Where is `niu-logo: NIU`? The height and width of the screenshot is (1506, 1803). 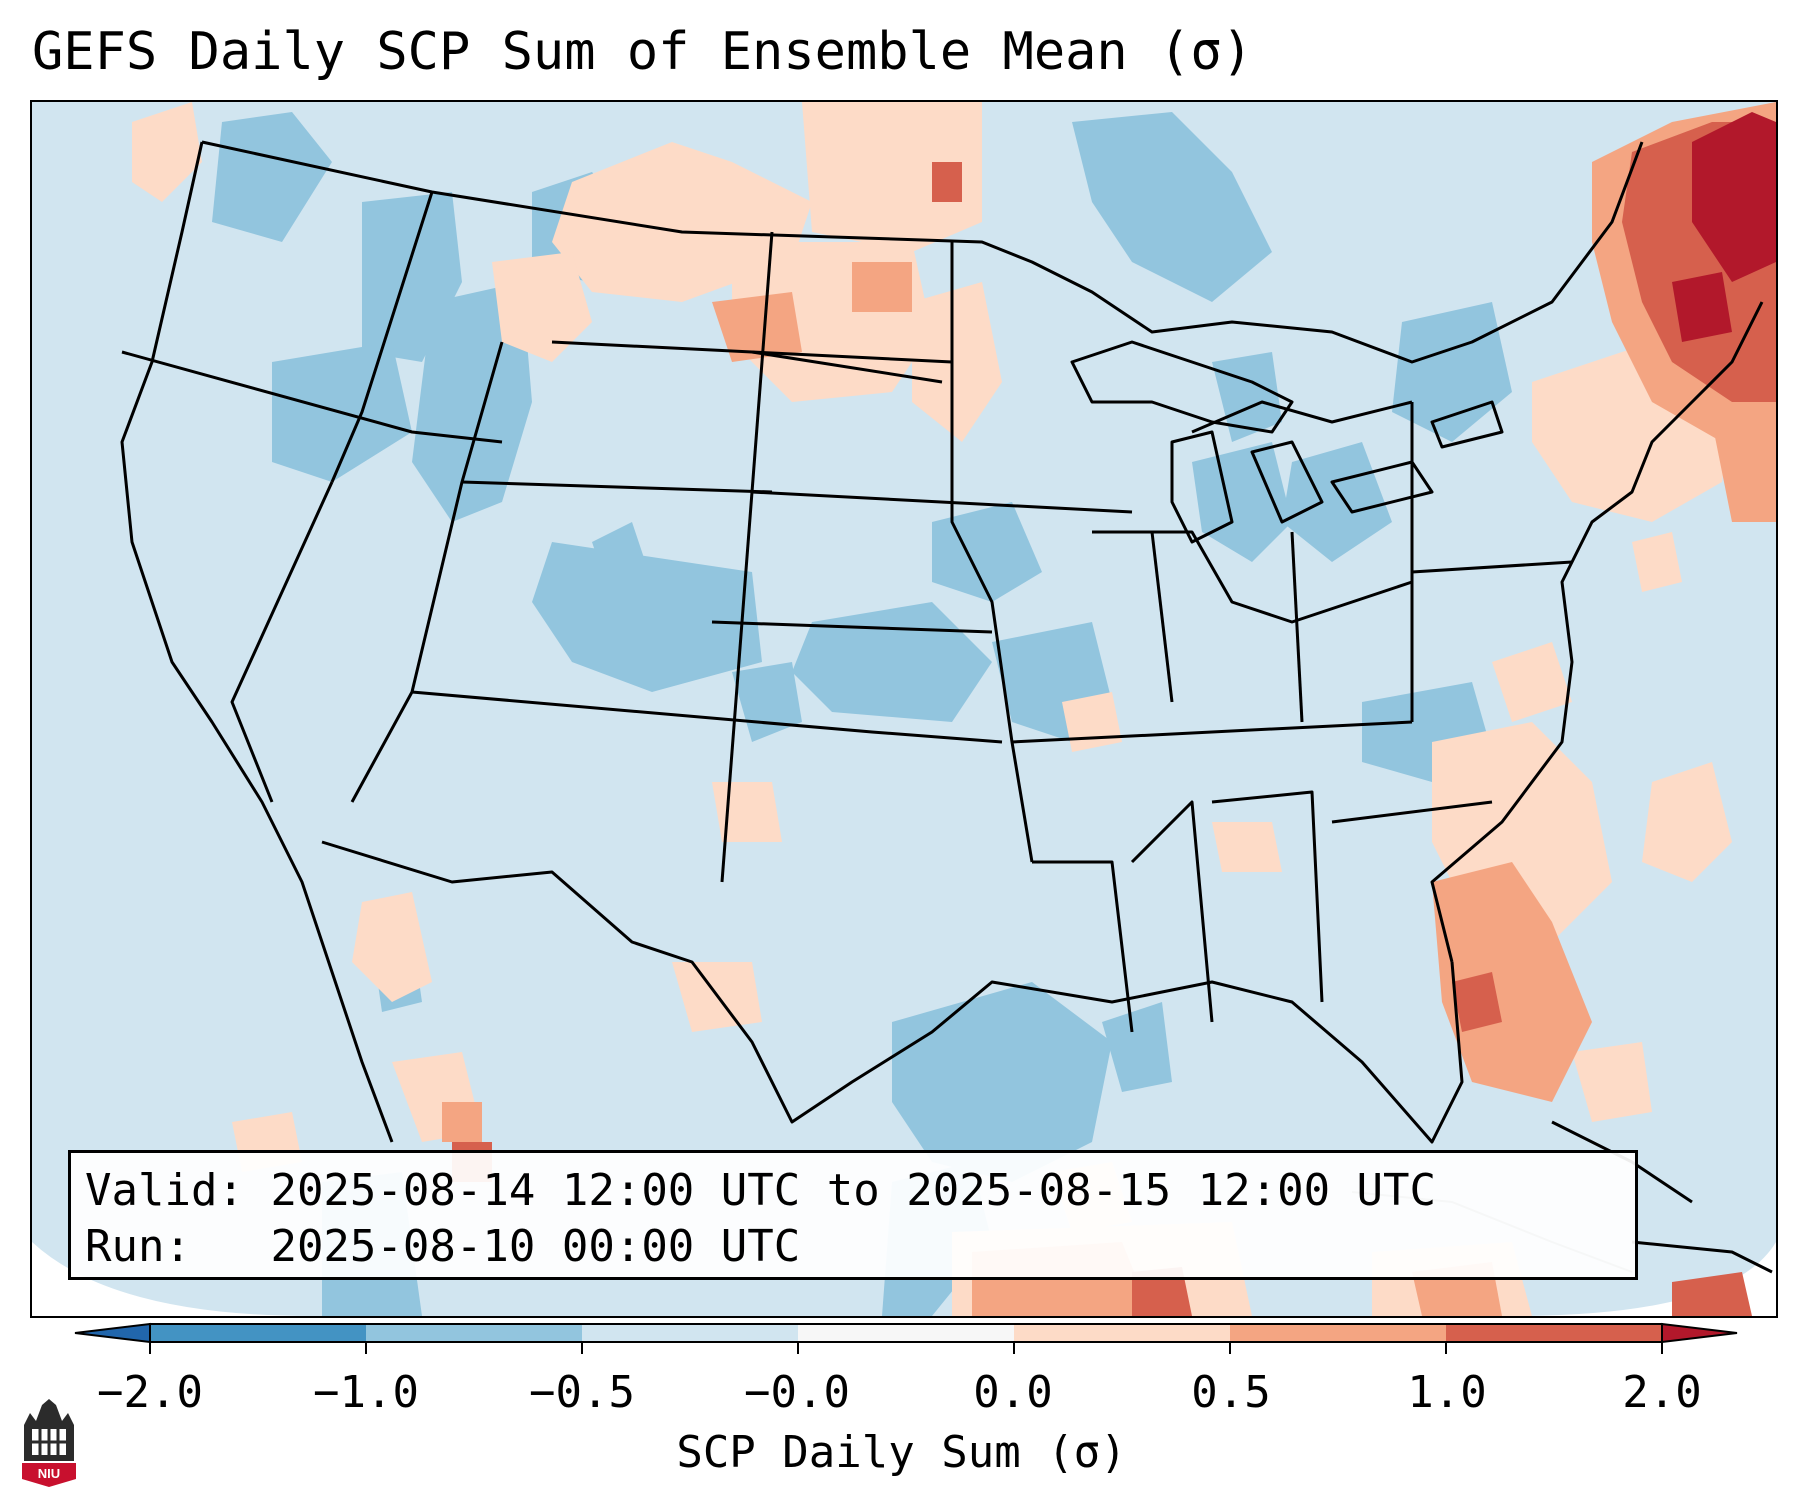
niu-logo: NIU is located at coordinates (49, 1443).